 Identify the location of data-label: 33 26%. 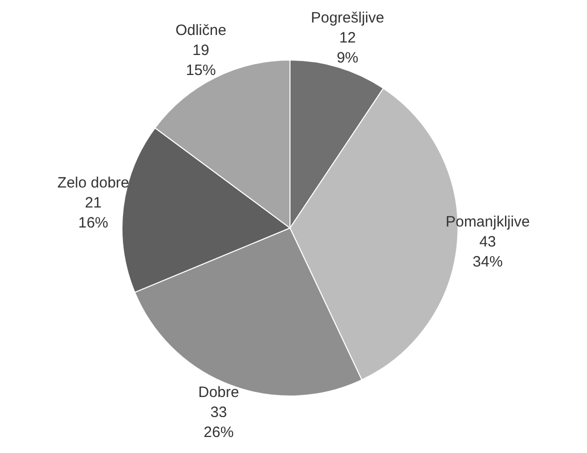
(219, 422).